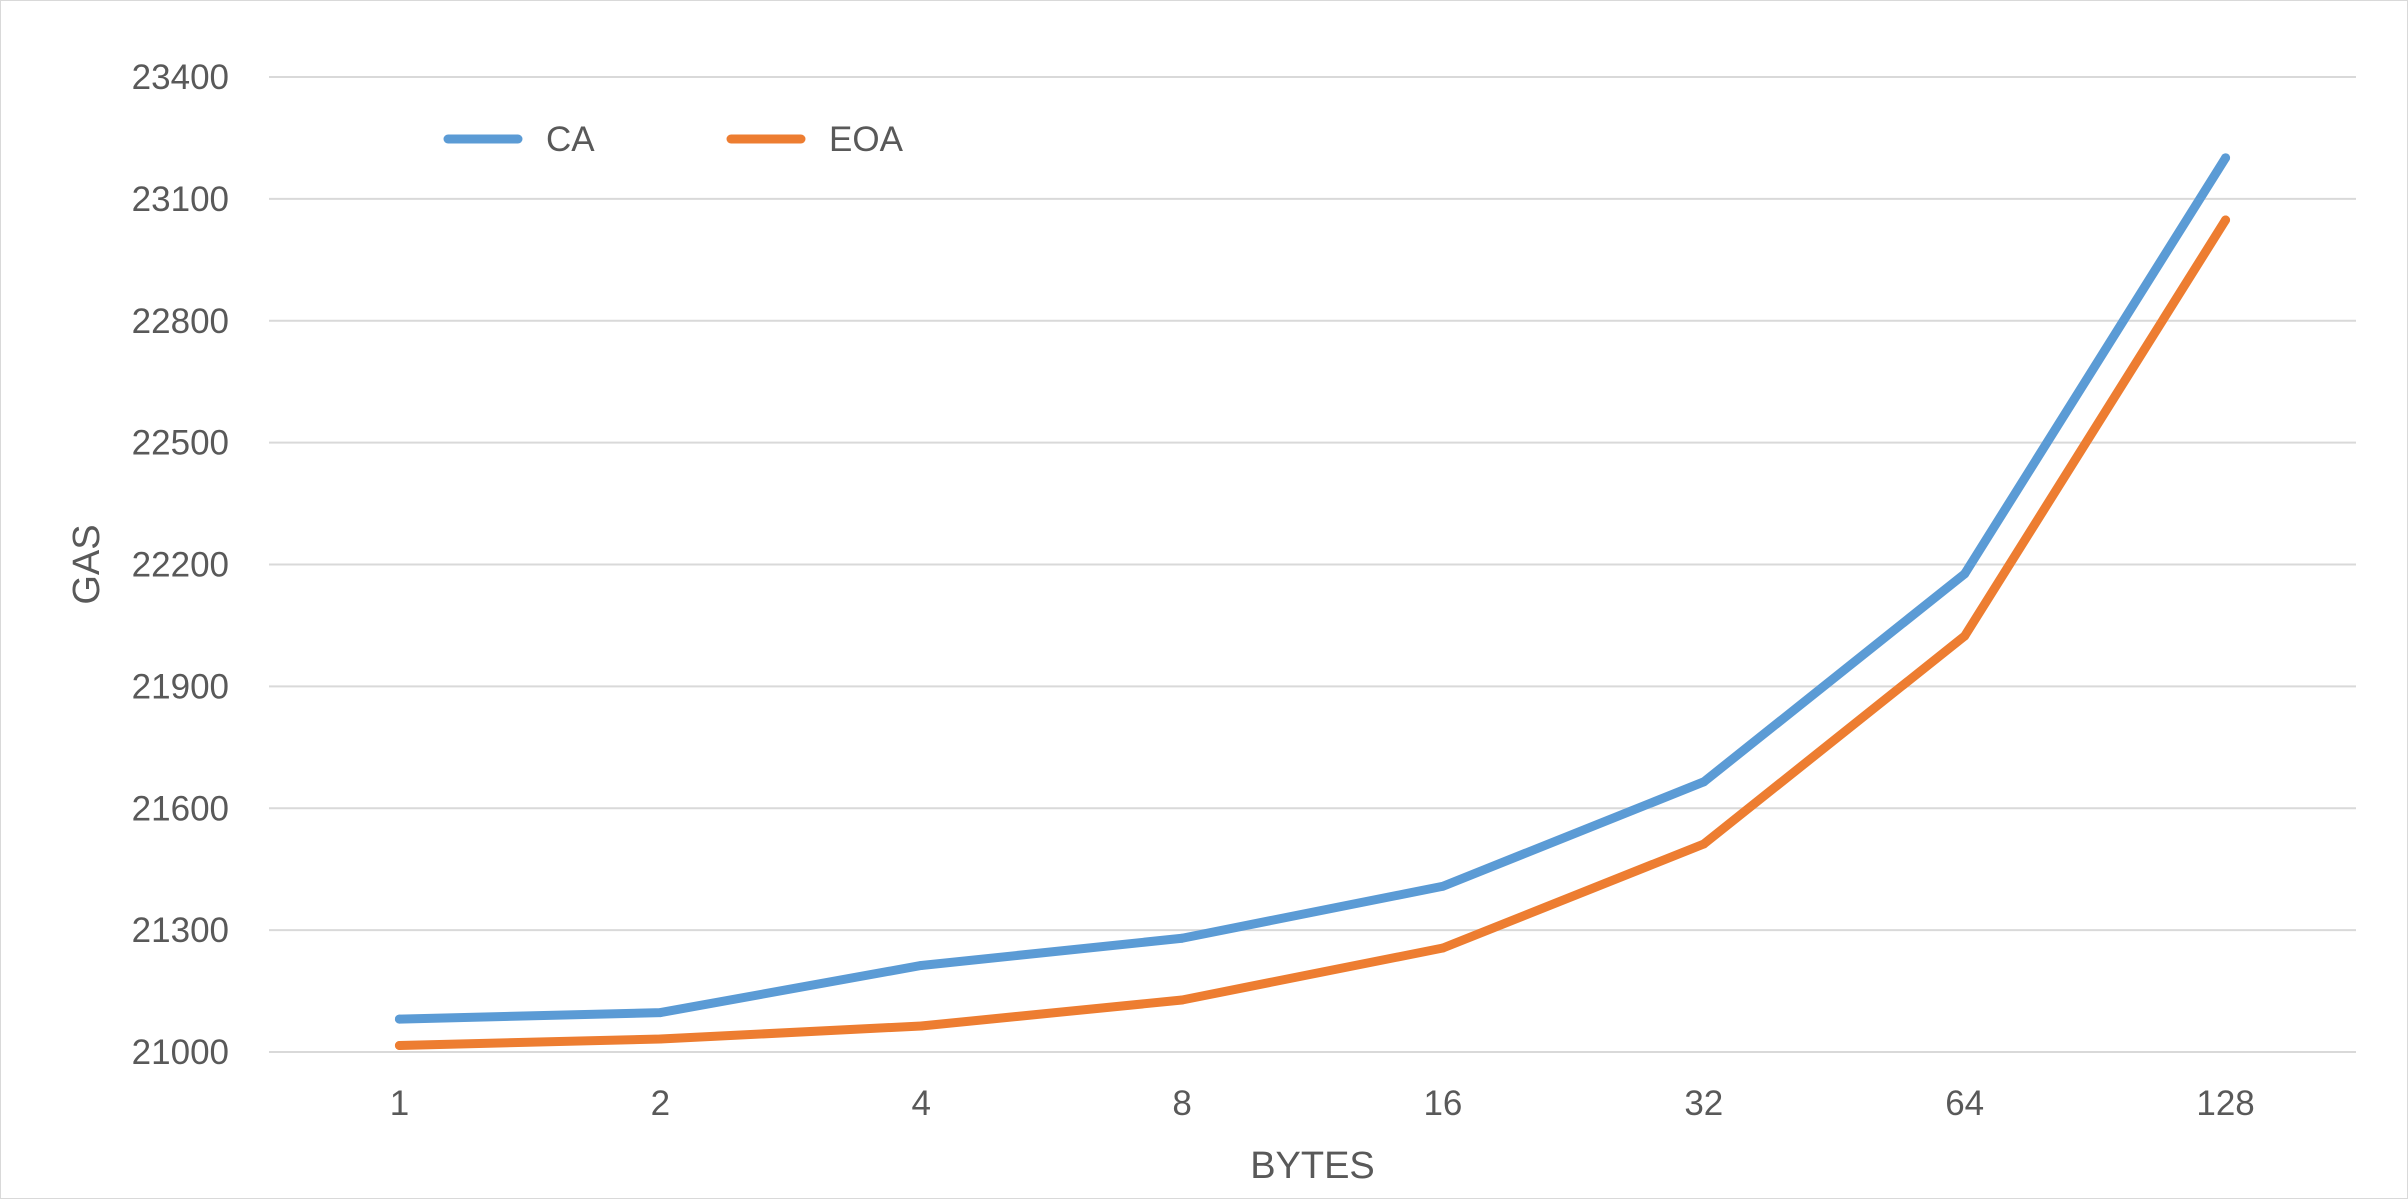 The image size is (2408, 1203). What do you see at coordinates (1181, 1103) in the screenshot?
I see `x-tick-label: 8` at bounding box center [1181, 1103].